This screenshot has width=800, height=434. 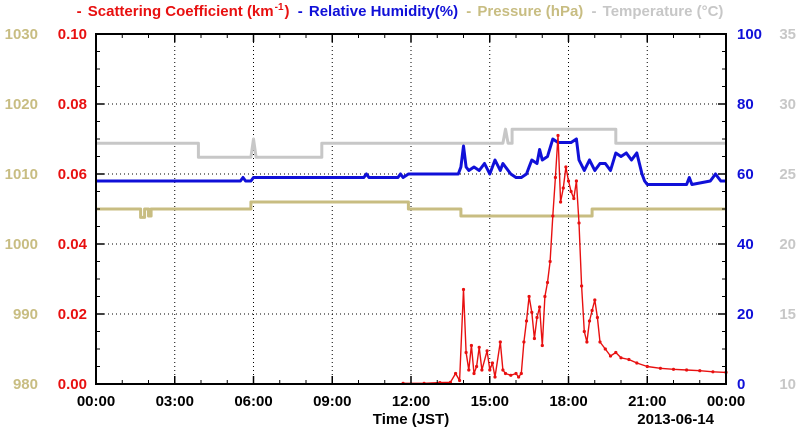 What do you see at coordinates (72, 314) in the screenshot?
I see `scattering-tick-label: 0.02` at bounding box center [72, 314].